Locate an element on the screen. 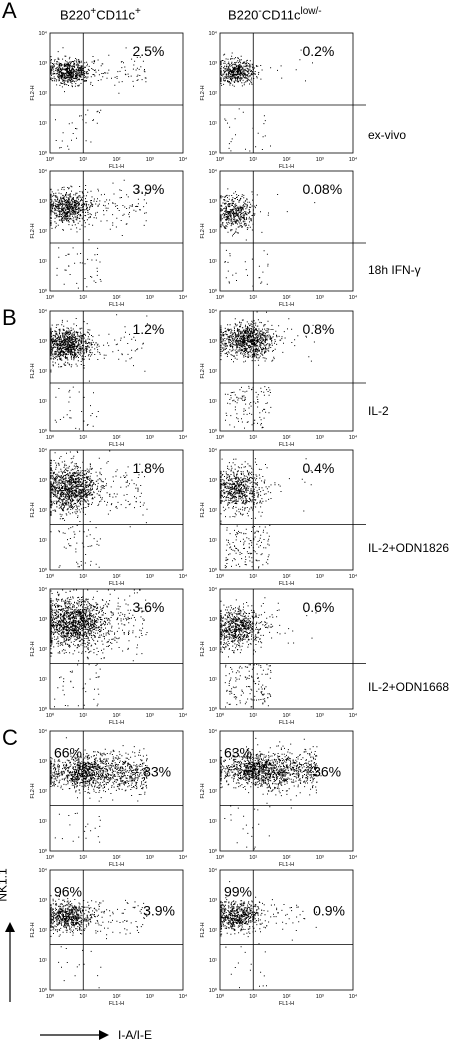 The height and width of the screenshot is (1051, 474). column-header-left: B220+CD11c+ is located at coordinates (100, 14).